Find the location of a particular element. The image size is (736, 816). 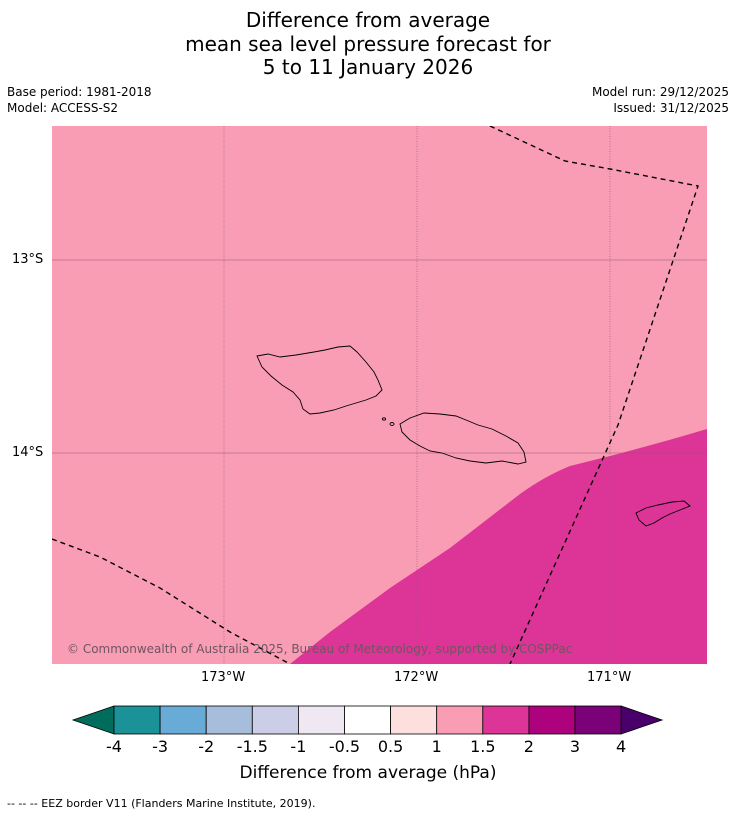

base-period: Base period: 1981-2018 is located at coordinates (79, 92).